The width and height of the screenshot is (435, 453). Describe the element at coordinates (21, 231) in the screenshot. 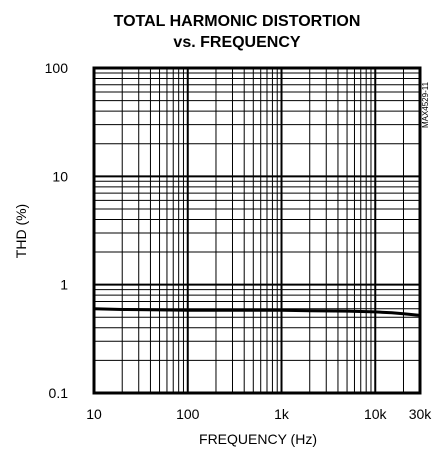

I see `y-axis-label: THD (%)` at that location.